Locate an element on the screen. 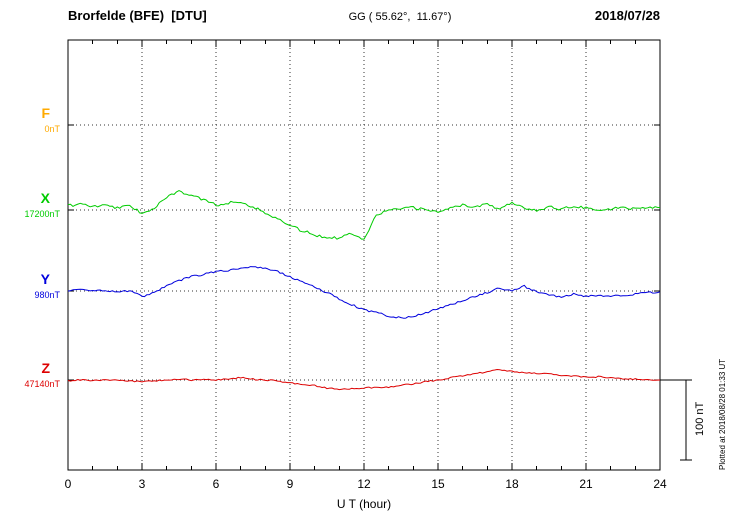  series-label-Z: Z 47140nT is located at coordinates (31, 375).